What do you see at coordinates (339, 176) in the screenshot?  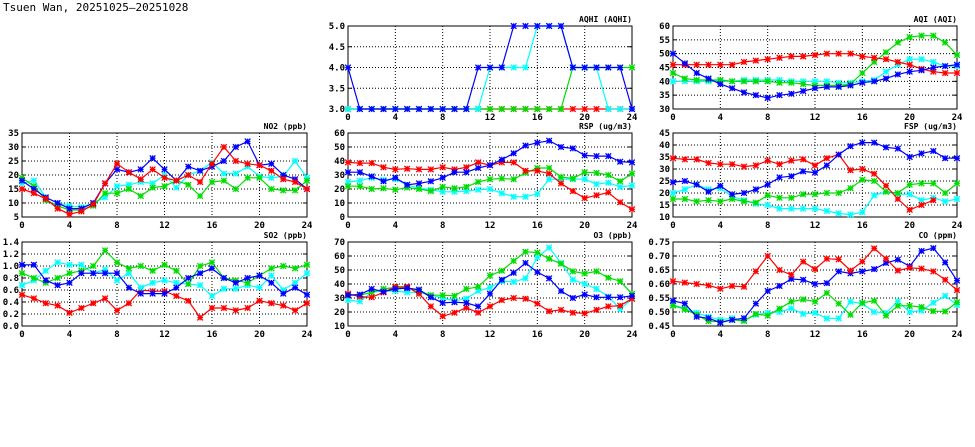 I see `y-tick-label: 30` at bounding box center [339, 176].